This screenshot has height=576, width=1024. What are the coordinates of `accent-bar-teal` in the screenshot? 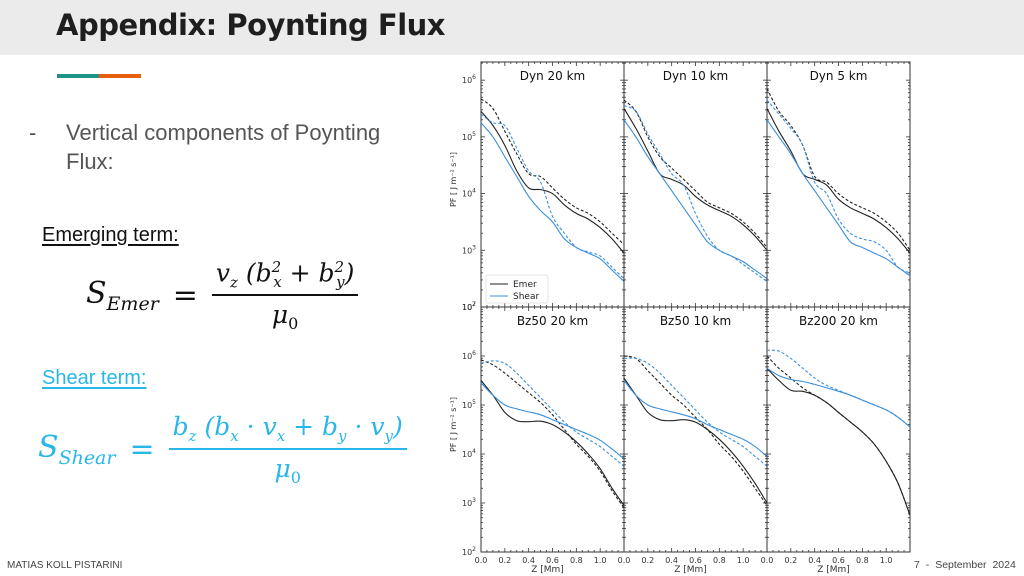 It's located at (78, 76).